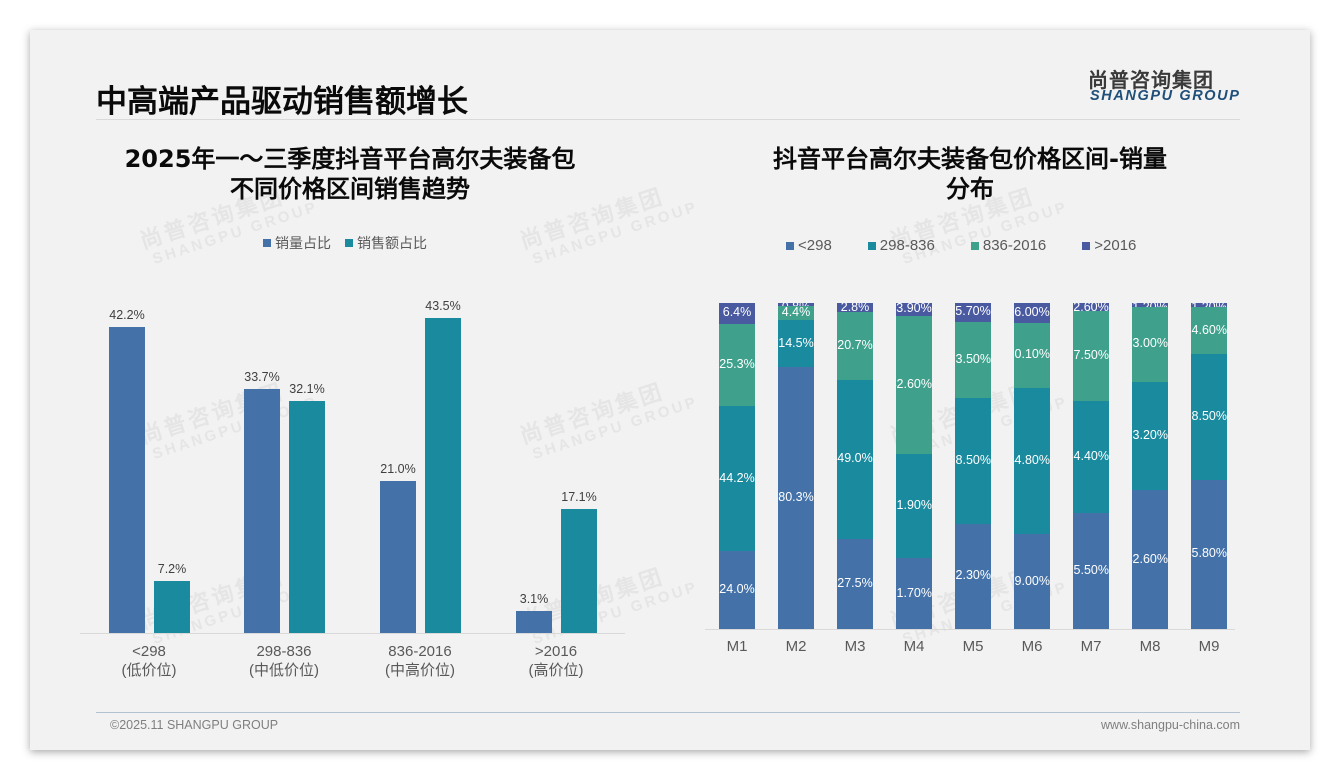 Image resolution: width=1340 pixels, height=780 pixels. Describe the element at coordinates (194, 725) in the screenshot. I see `footer-copyright: ©2025.11 SHANGPU GROUP` at that location.